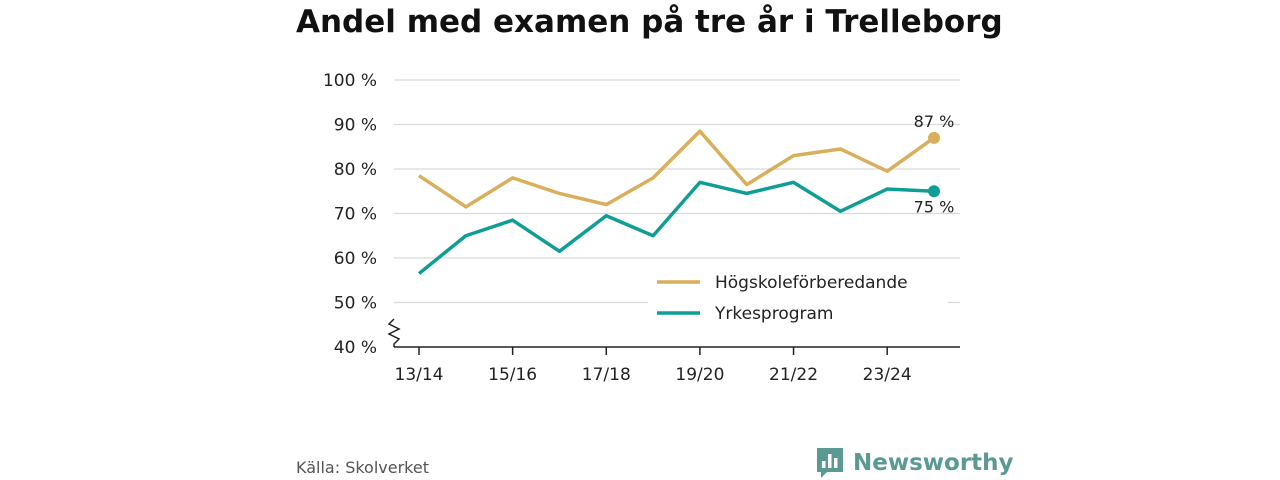 The height and width of the screenshot is (480, 1280). Describe the element at coordinates (355, 304) in the screenshot. I see `y-tick-label: 50 %` at that location.